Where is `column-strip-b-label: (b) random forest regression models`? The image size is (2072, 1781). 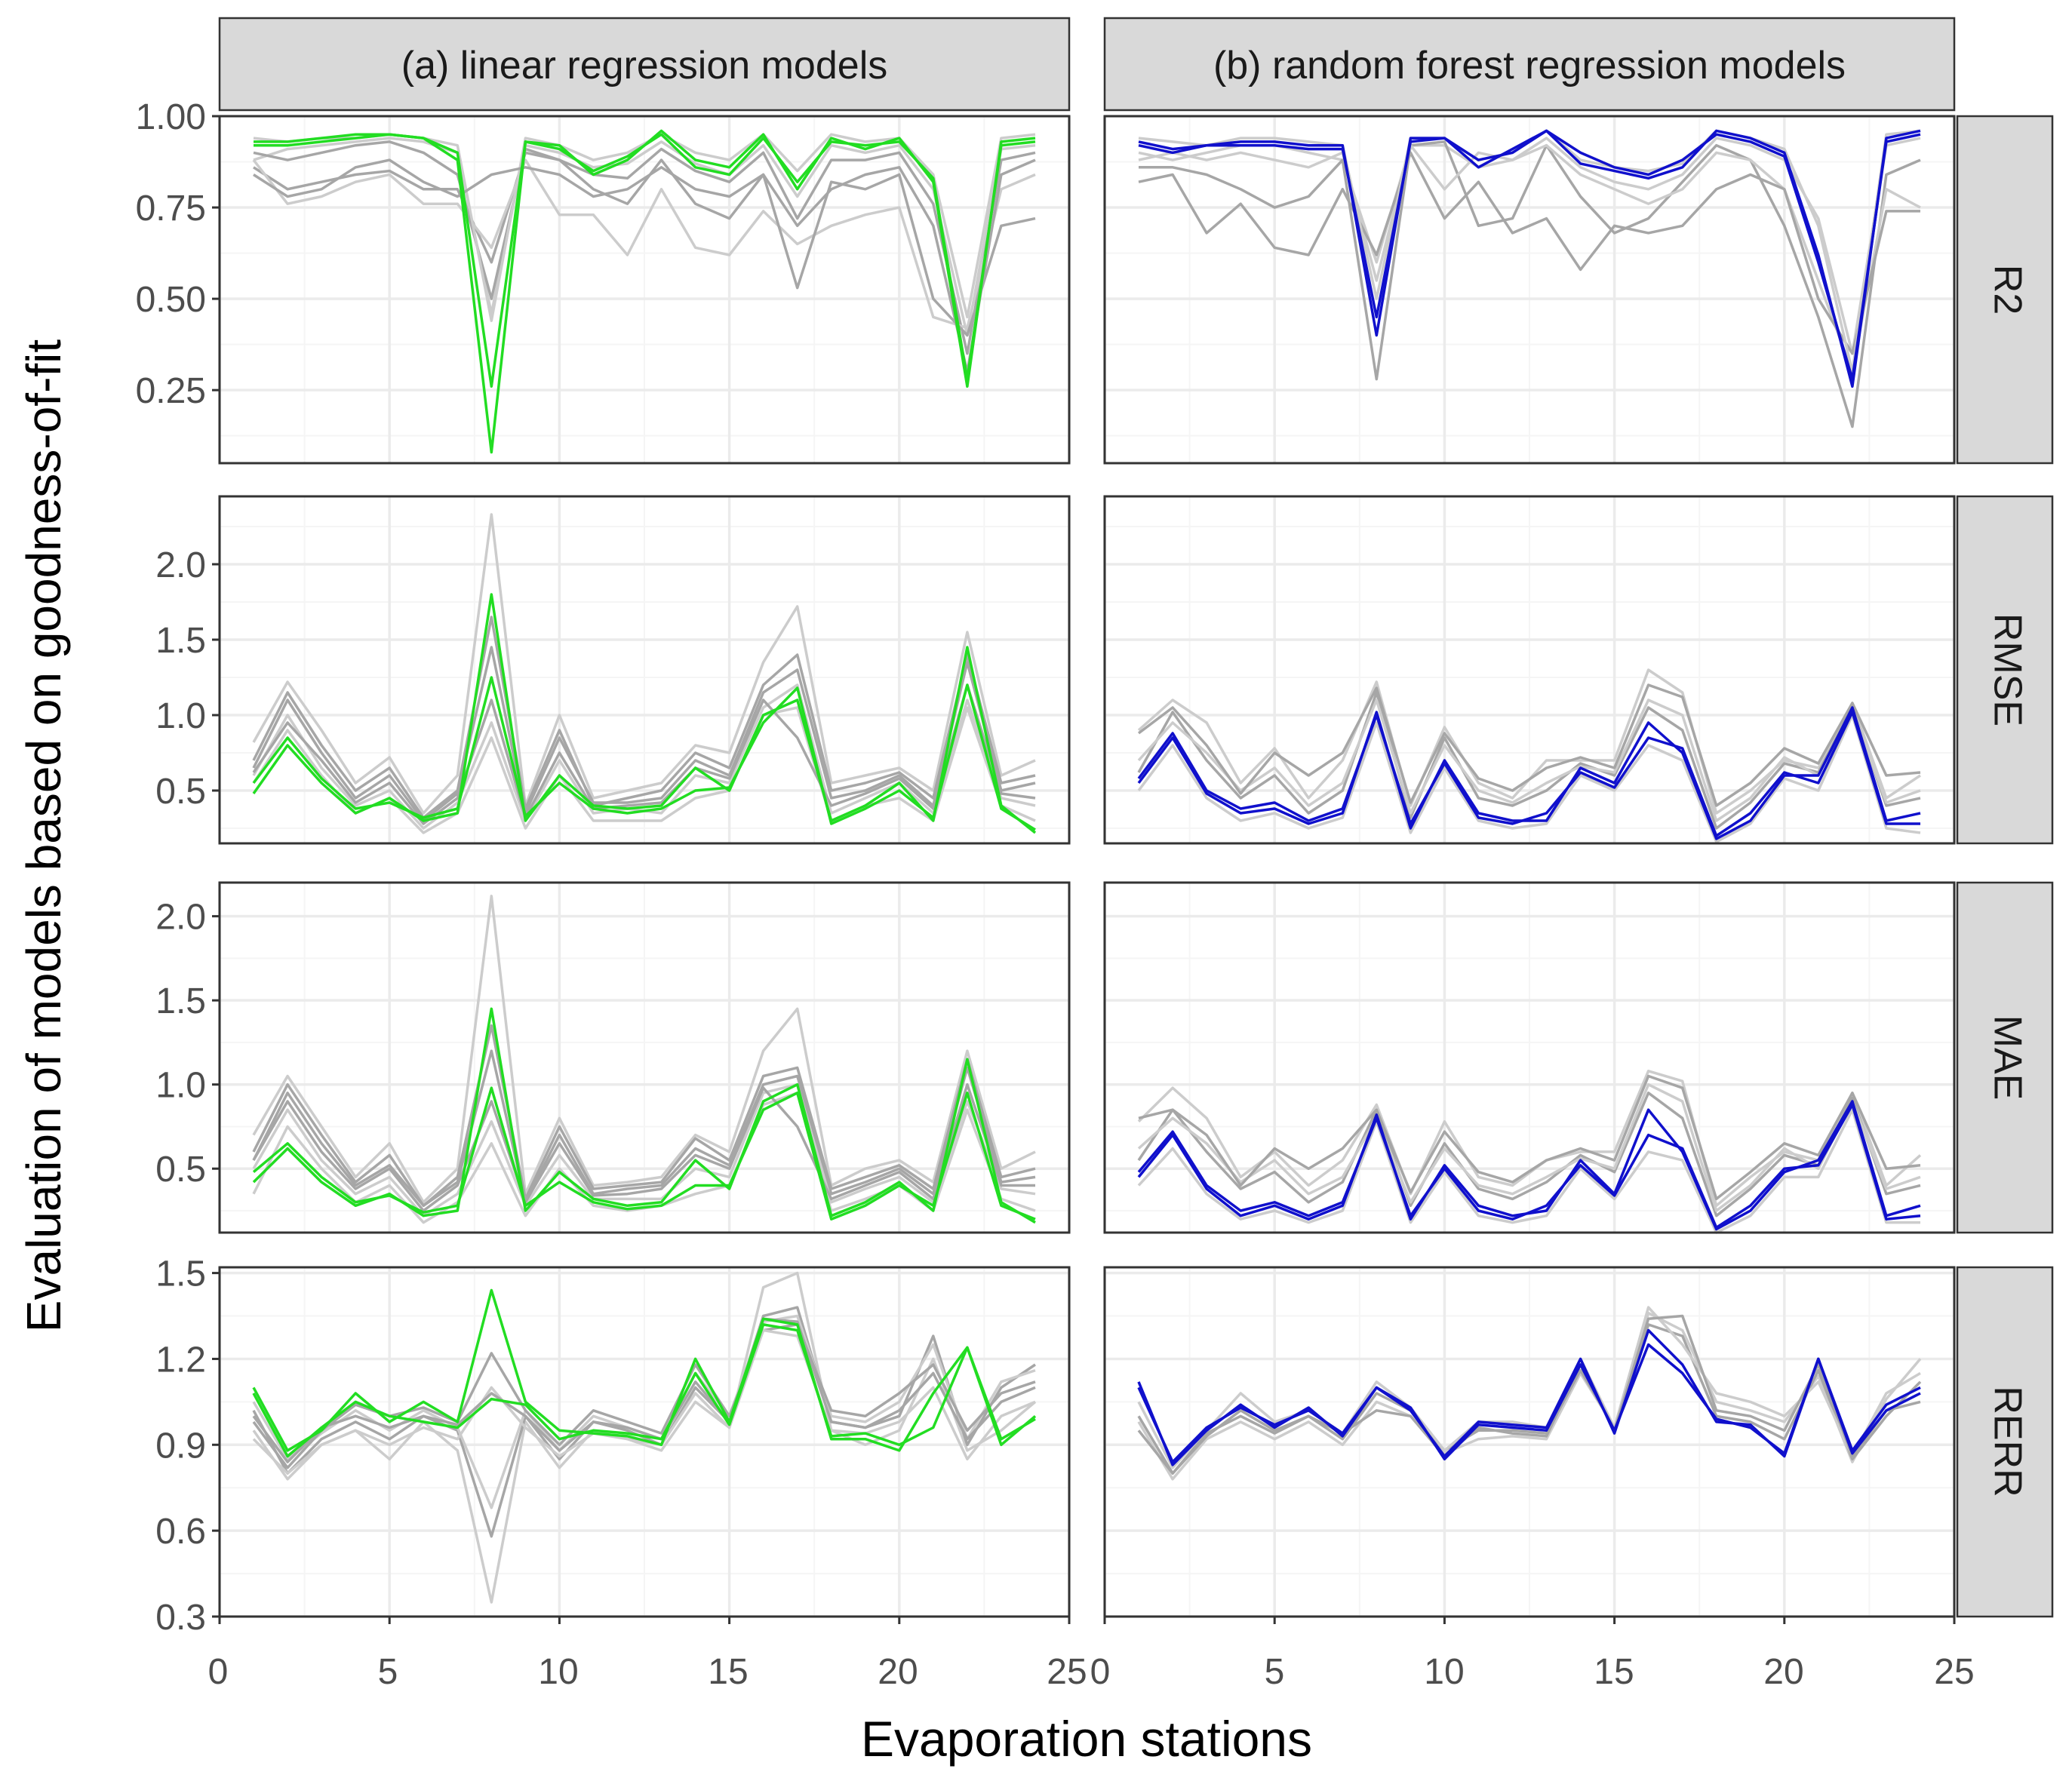
column-strip-b-label: (b) random forest regression models is located at coordinates (1529, 66).